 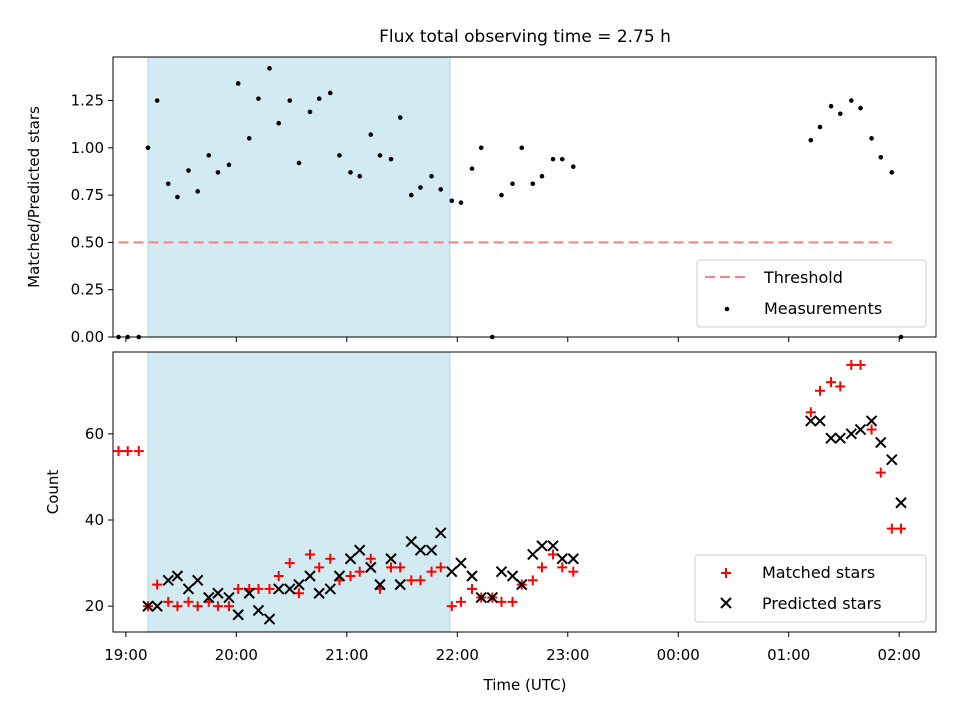 What do you see at coordinates (94, 606) in the screenshot?
I see `y-tick-label: 20` at bounding box center [94, 606].